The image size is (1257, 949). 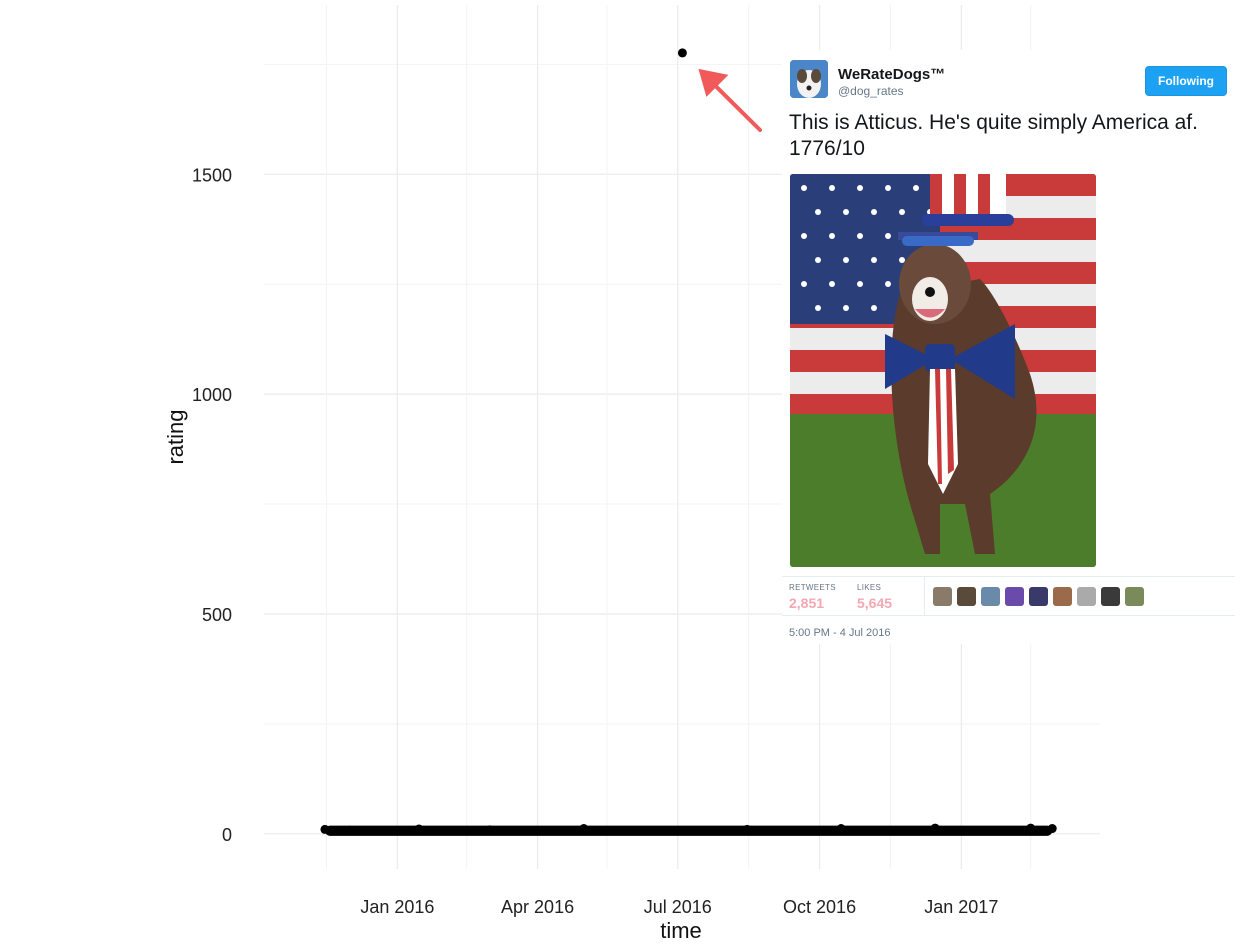 I want to click on x-axis: Jan 2016 Apr 2016 Jul 2016 Oct 2016 Jan 2017, so click(x=679, y=907).